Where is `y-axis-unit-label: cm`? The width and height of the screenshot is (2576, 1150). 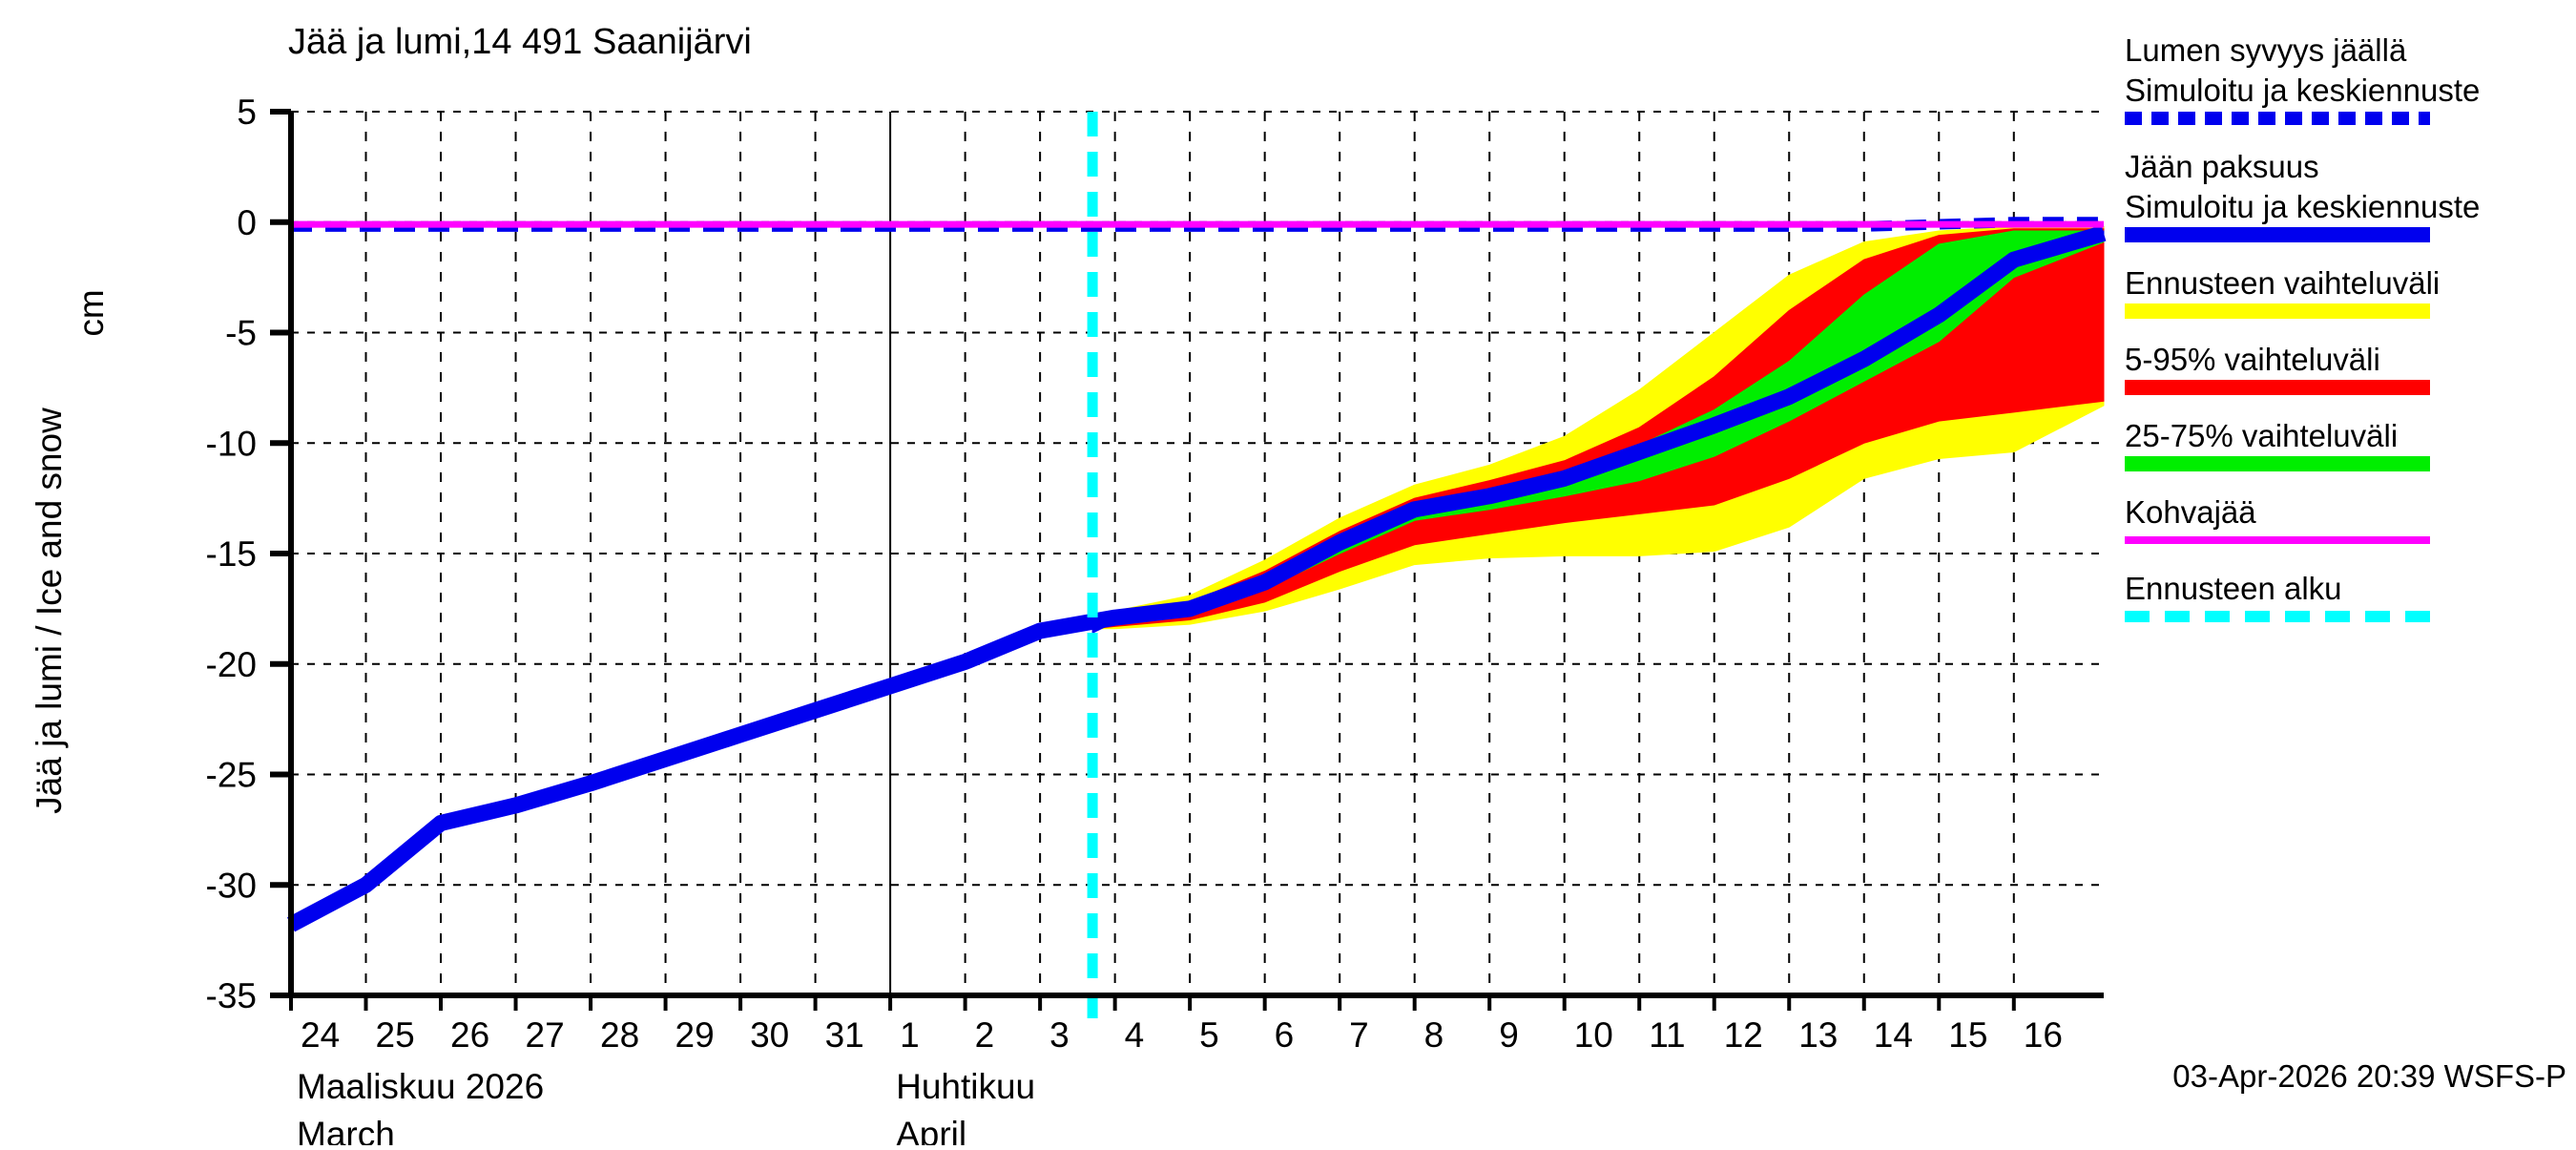 y-axis-unit-label: cm is located at coordinates (91, 312).